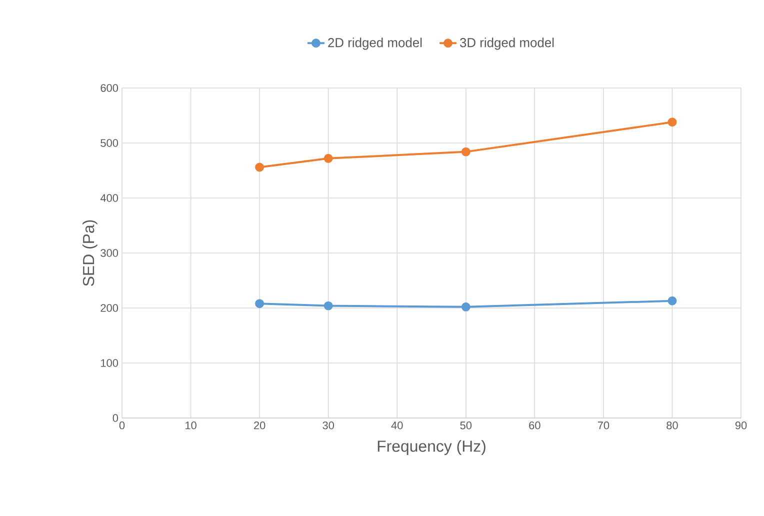  Describe the element at coordinates (109, 143) in the screenshot. I see `y-tick-label: 500` at that location.